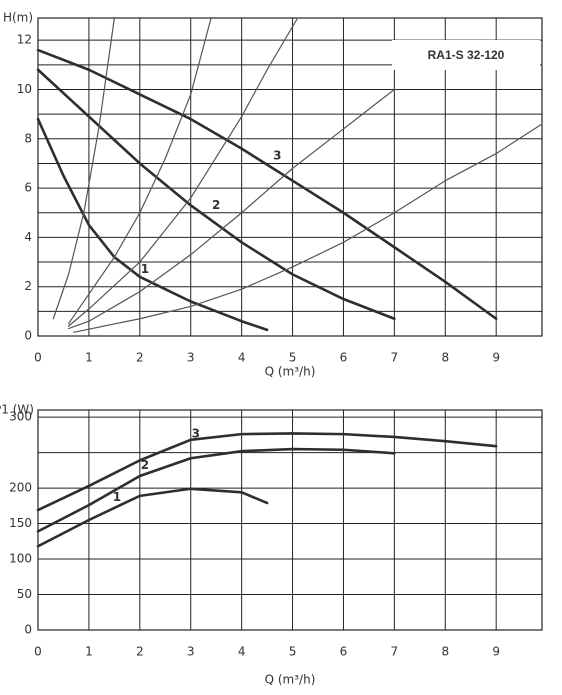 Image resolution: width=562 pixels, height=695 pixels. Describe the element at coordinates (28, 237) in the screenshot. I see `y-tick-label: 4` at that location.